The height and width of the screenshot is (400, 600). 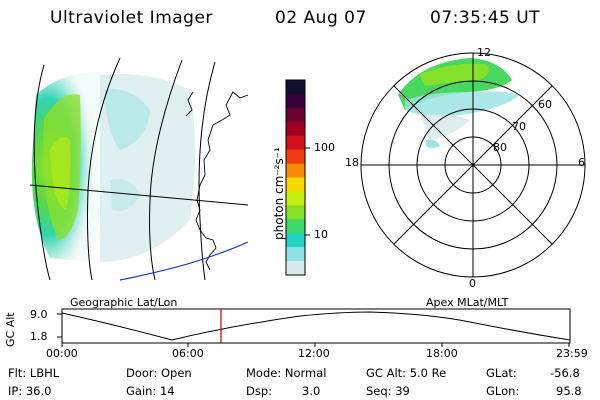 I want to click on altitude-curve, so click(x=316, y=326).